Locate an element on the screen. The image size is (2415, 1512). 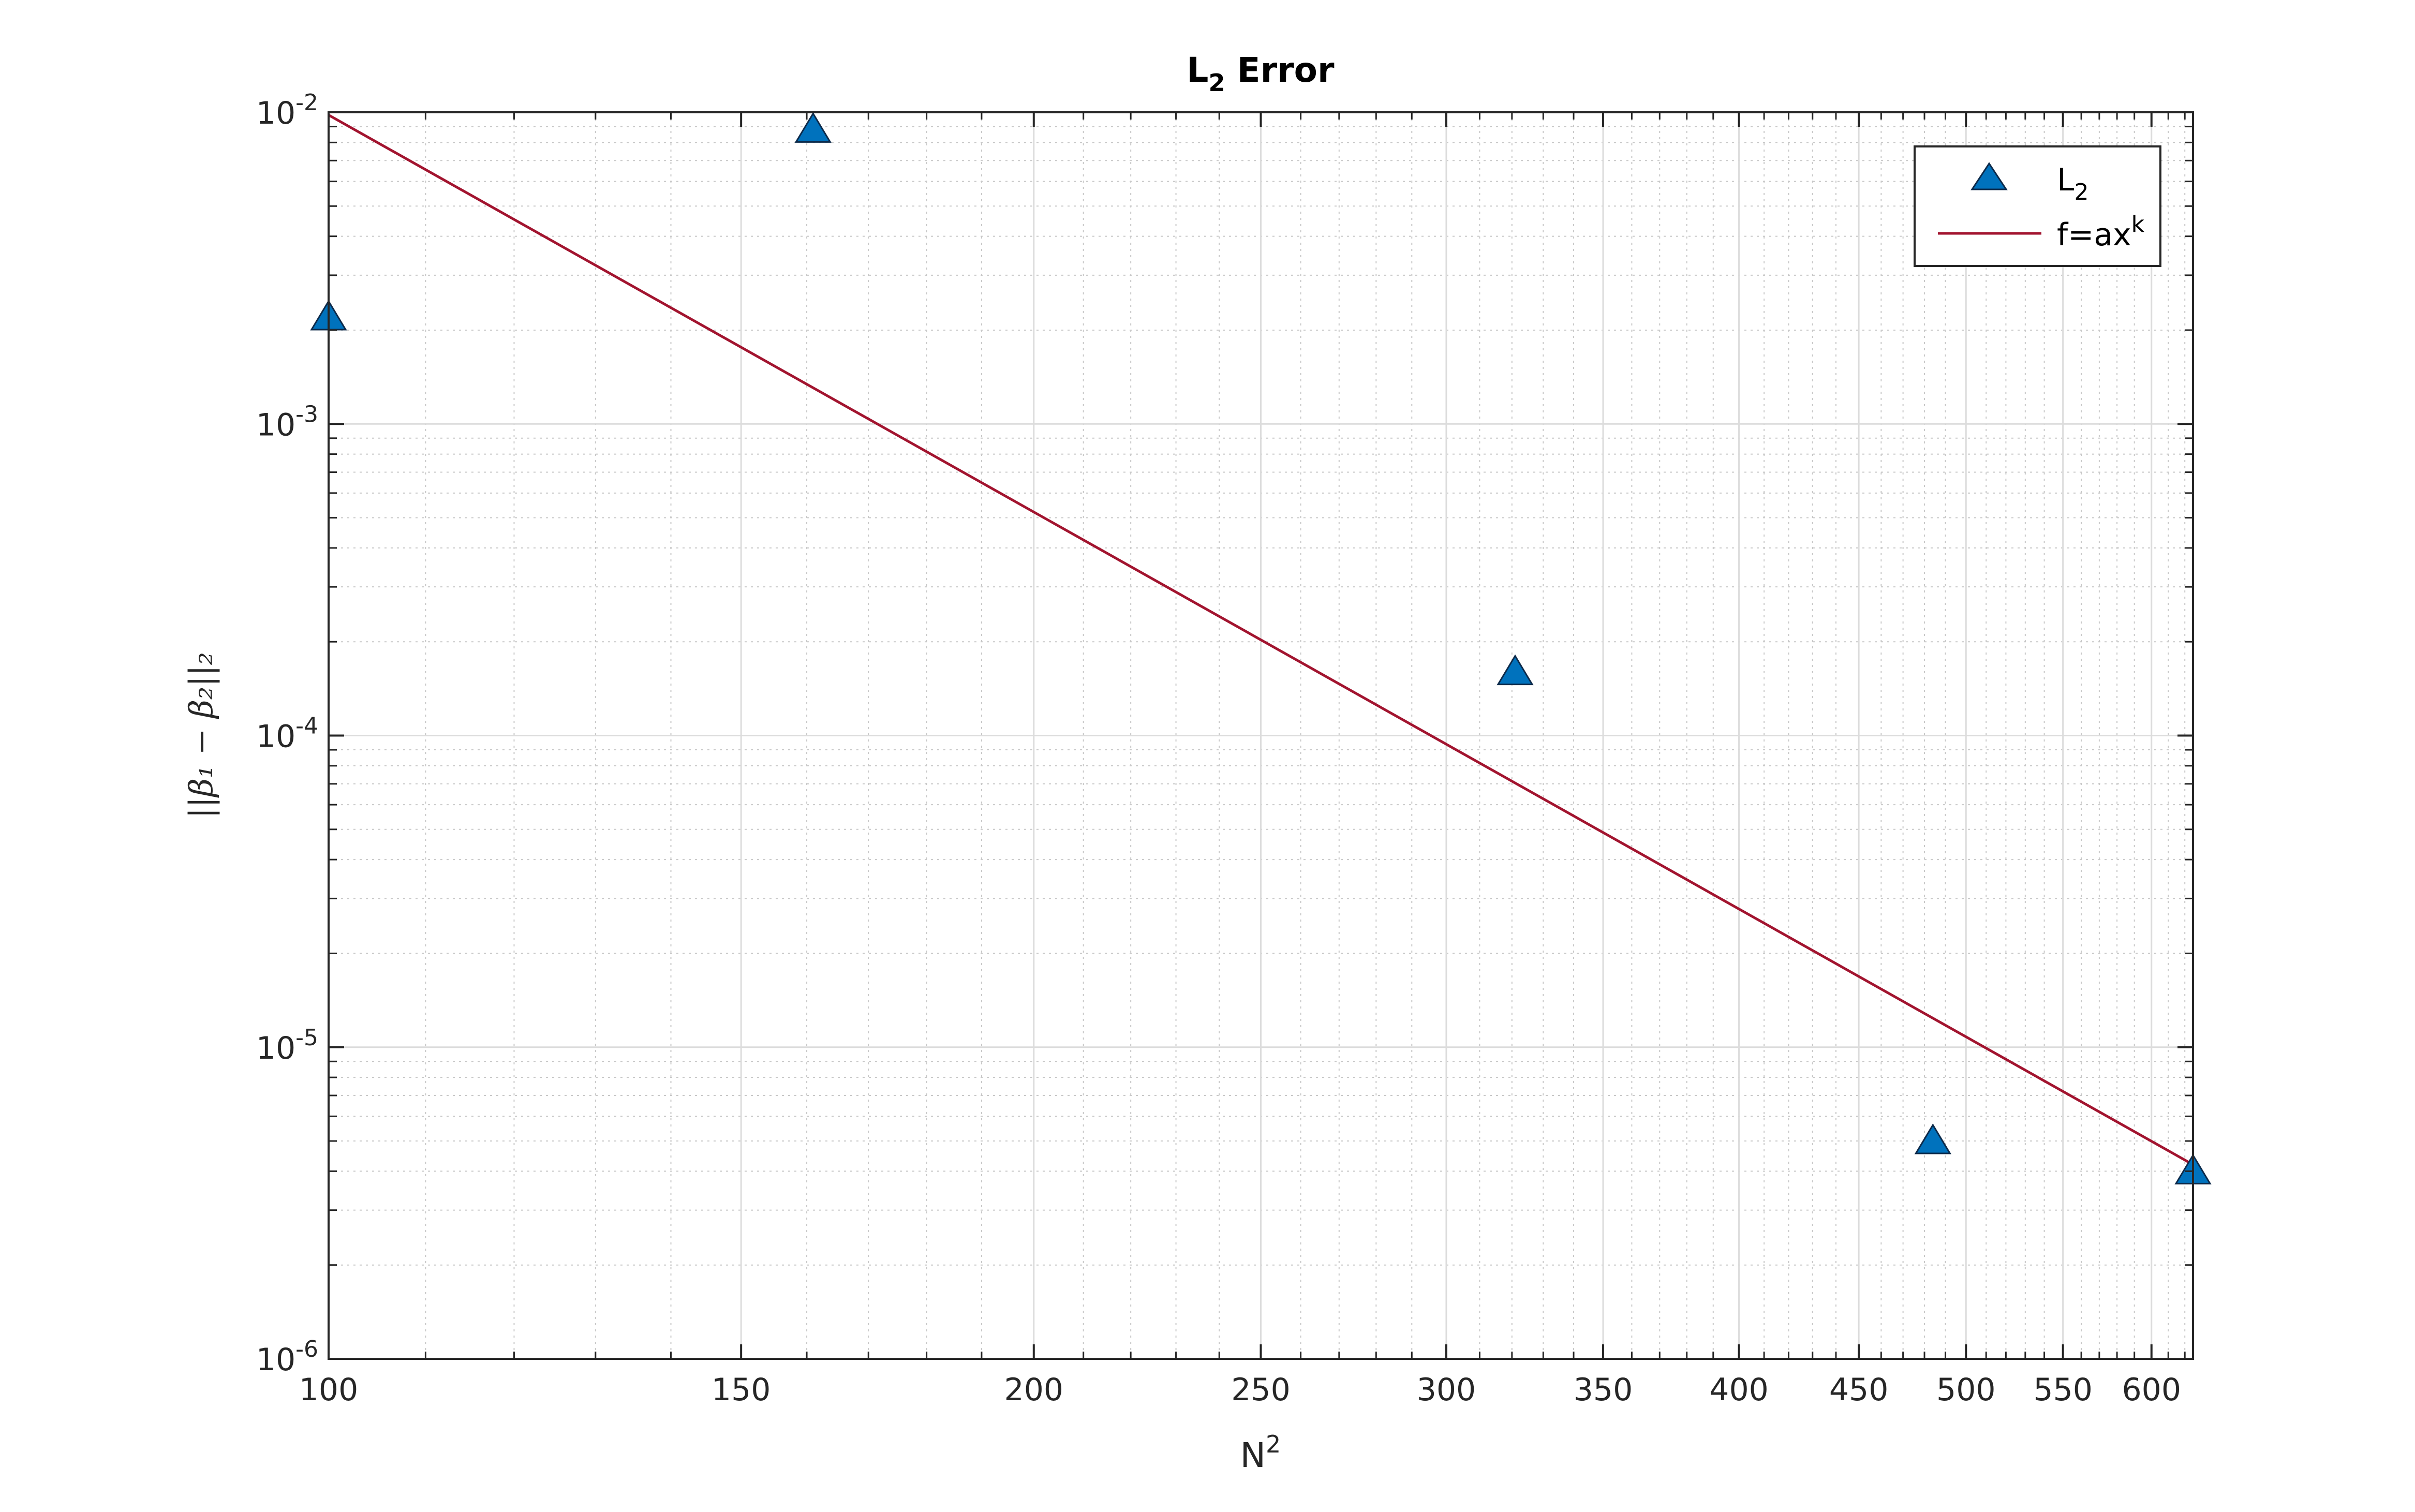
legend-label-l2-base: L is located at coordinates (2066, 180).